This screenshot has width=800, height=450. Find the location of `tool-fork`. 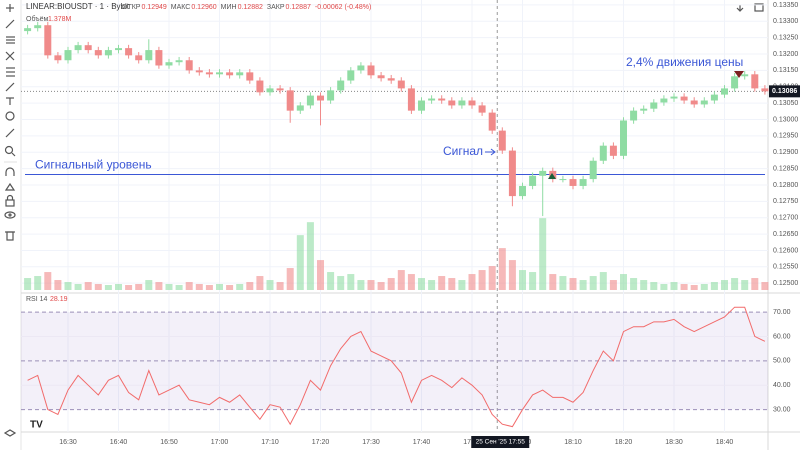

tool-fork is located at coordinates (10, 56).